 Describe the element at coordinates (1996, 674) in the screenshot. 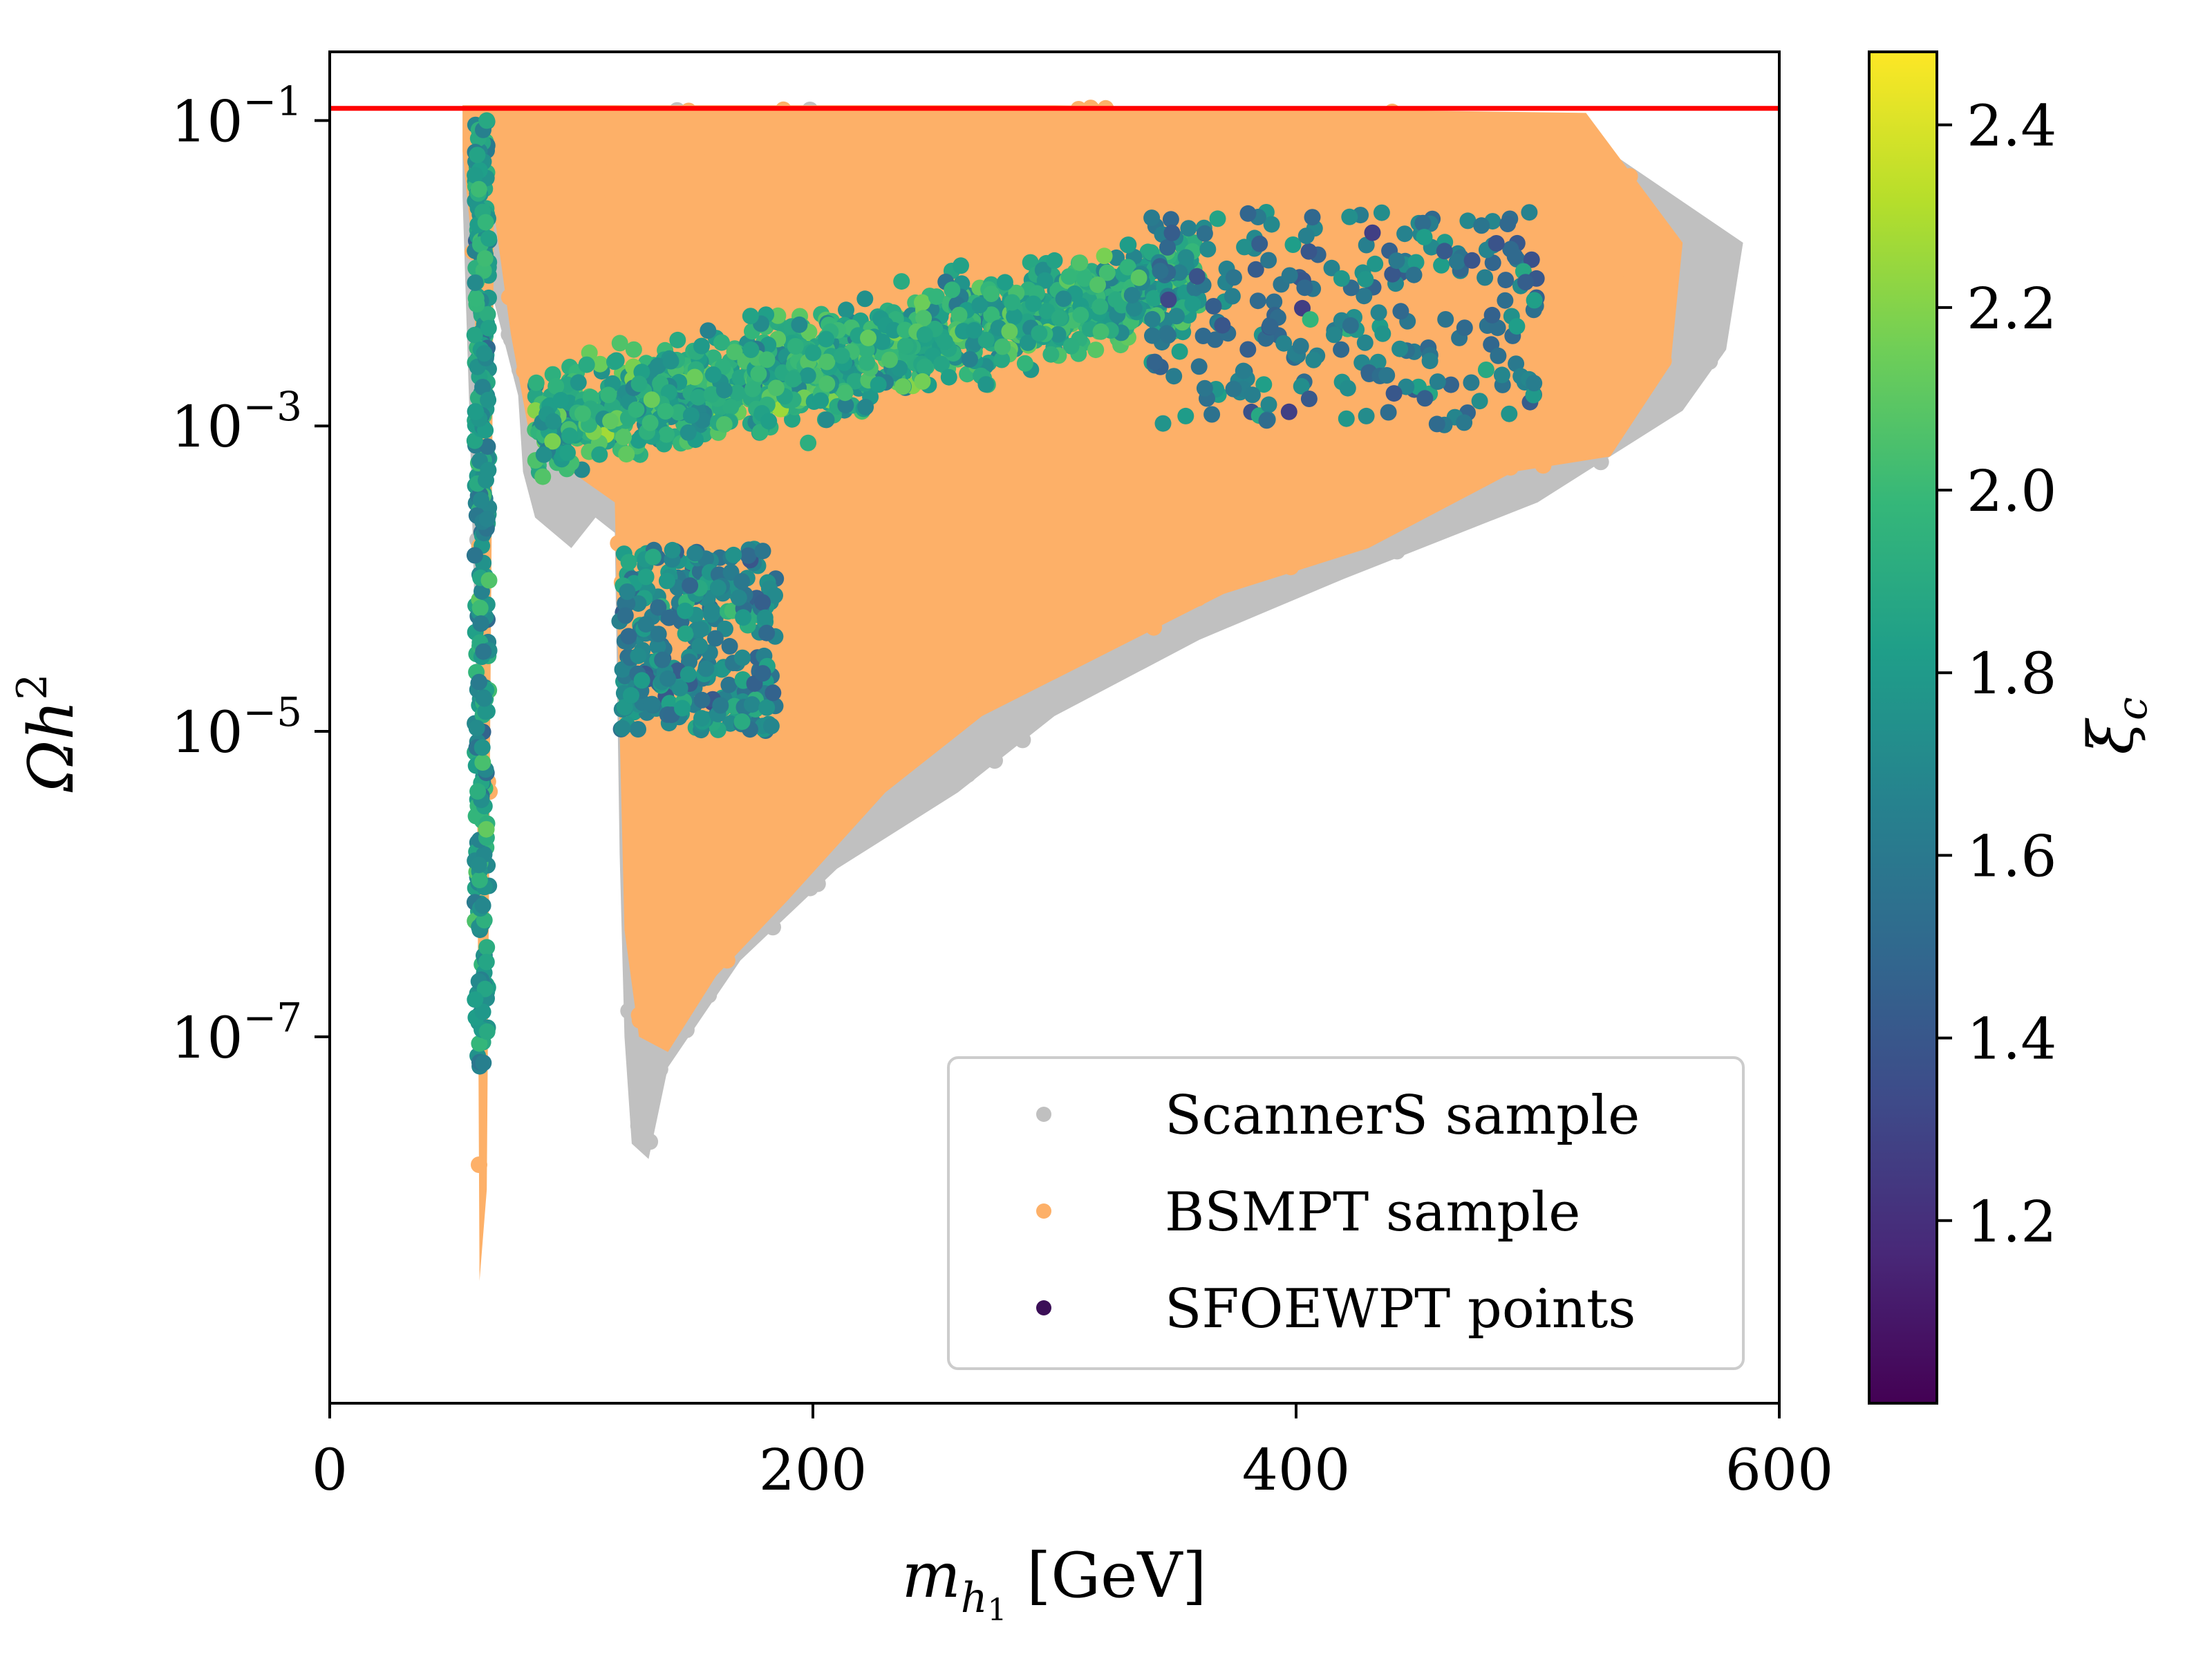

I see `colorbar-ticks: 1.2 1.4 1.6 1.8 2.0 2.2 2.4` at that location.